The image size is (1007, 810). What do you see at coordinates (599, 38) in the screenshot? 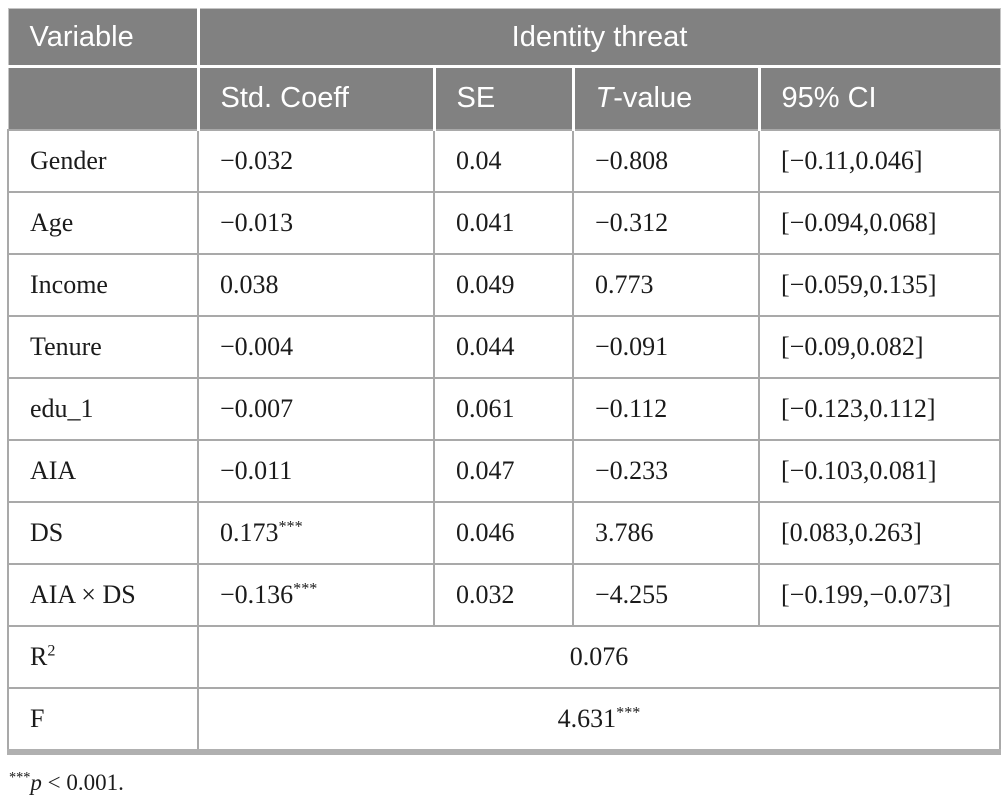
I see `header-group-identity-threat: Identity threat` at bounding box center [599, 38].